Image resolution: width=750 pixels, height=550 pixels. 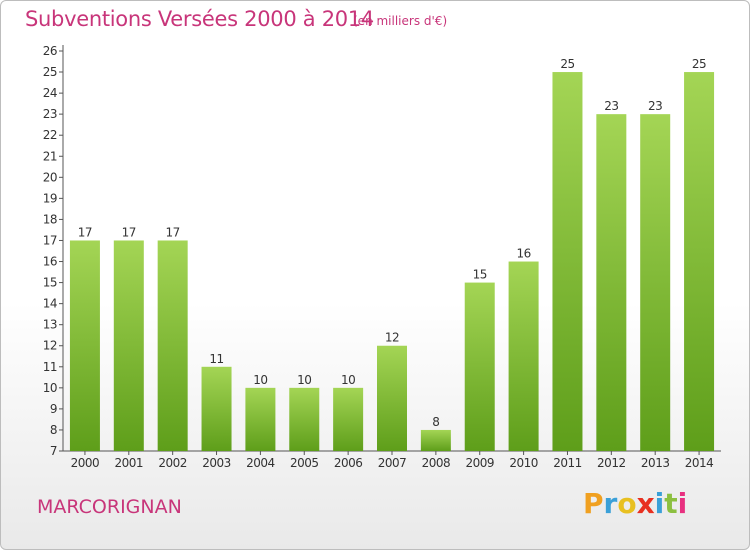 What do you see at coordinates (645, 503) in the screenshot?
I see `logo-letter: x` at bounding box center [645, 503].